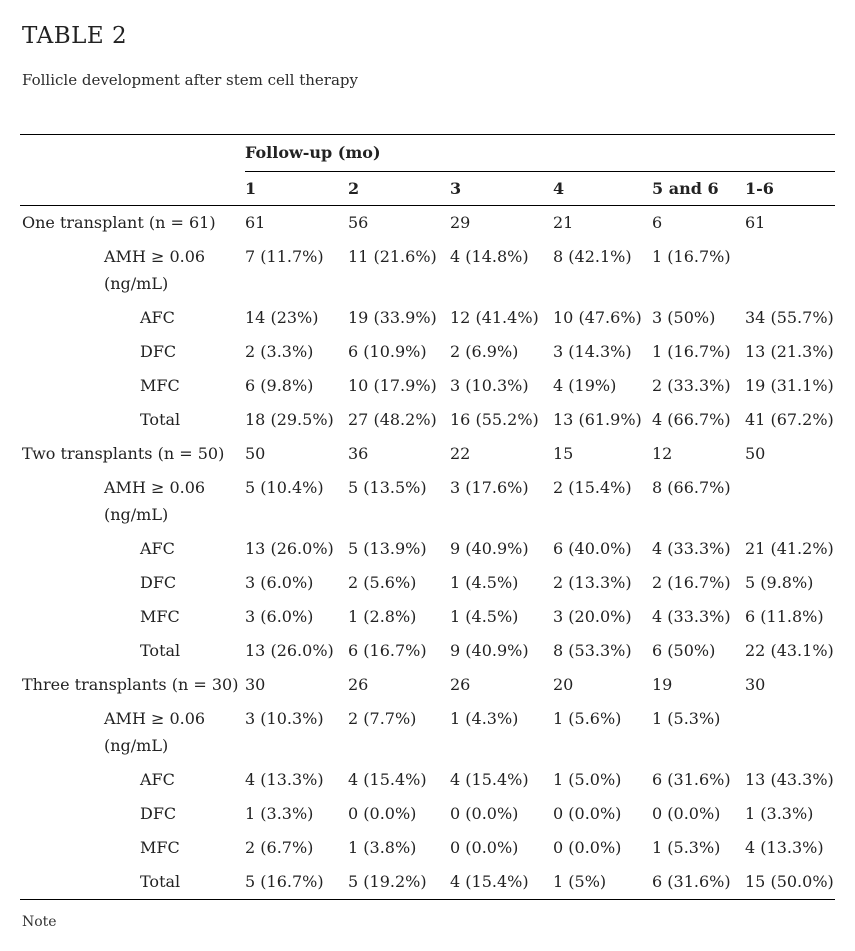  I want to click on data-cell: 8 (53.3%), so click(592, 650).